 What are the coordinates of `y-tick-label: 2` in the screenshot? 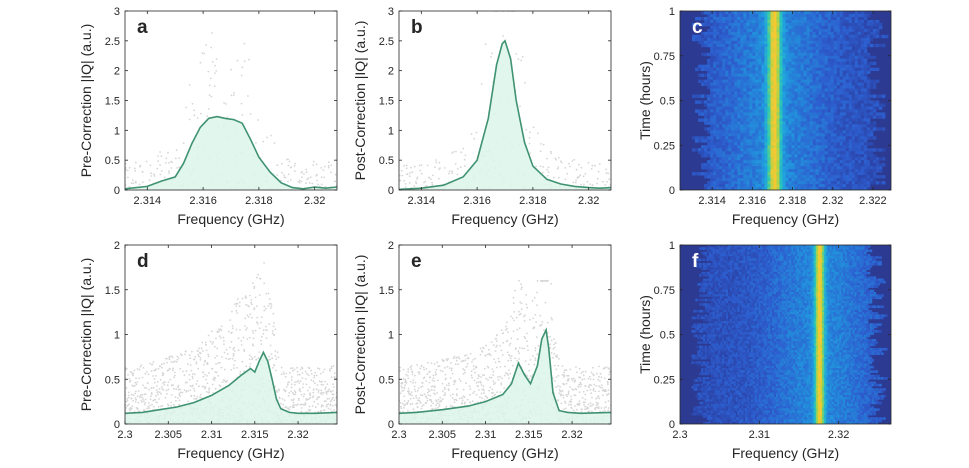 It's located at (117, 72).